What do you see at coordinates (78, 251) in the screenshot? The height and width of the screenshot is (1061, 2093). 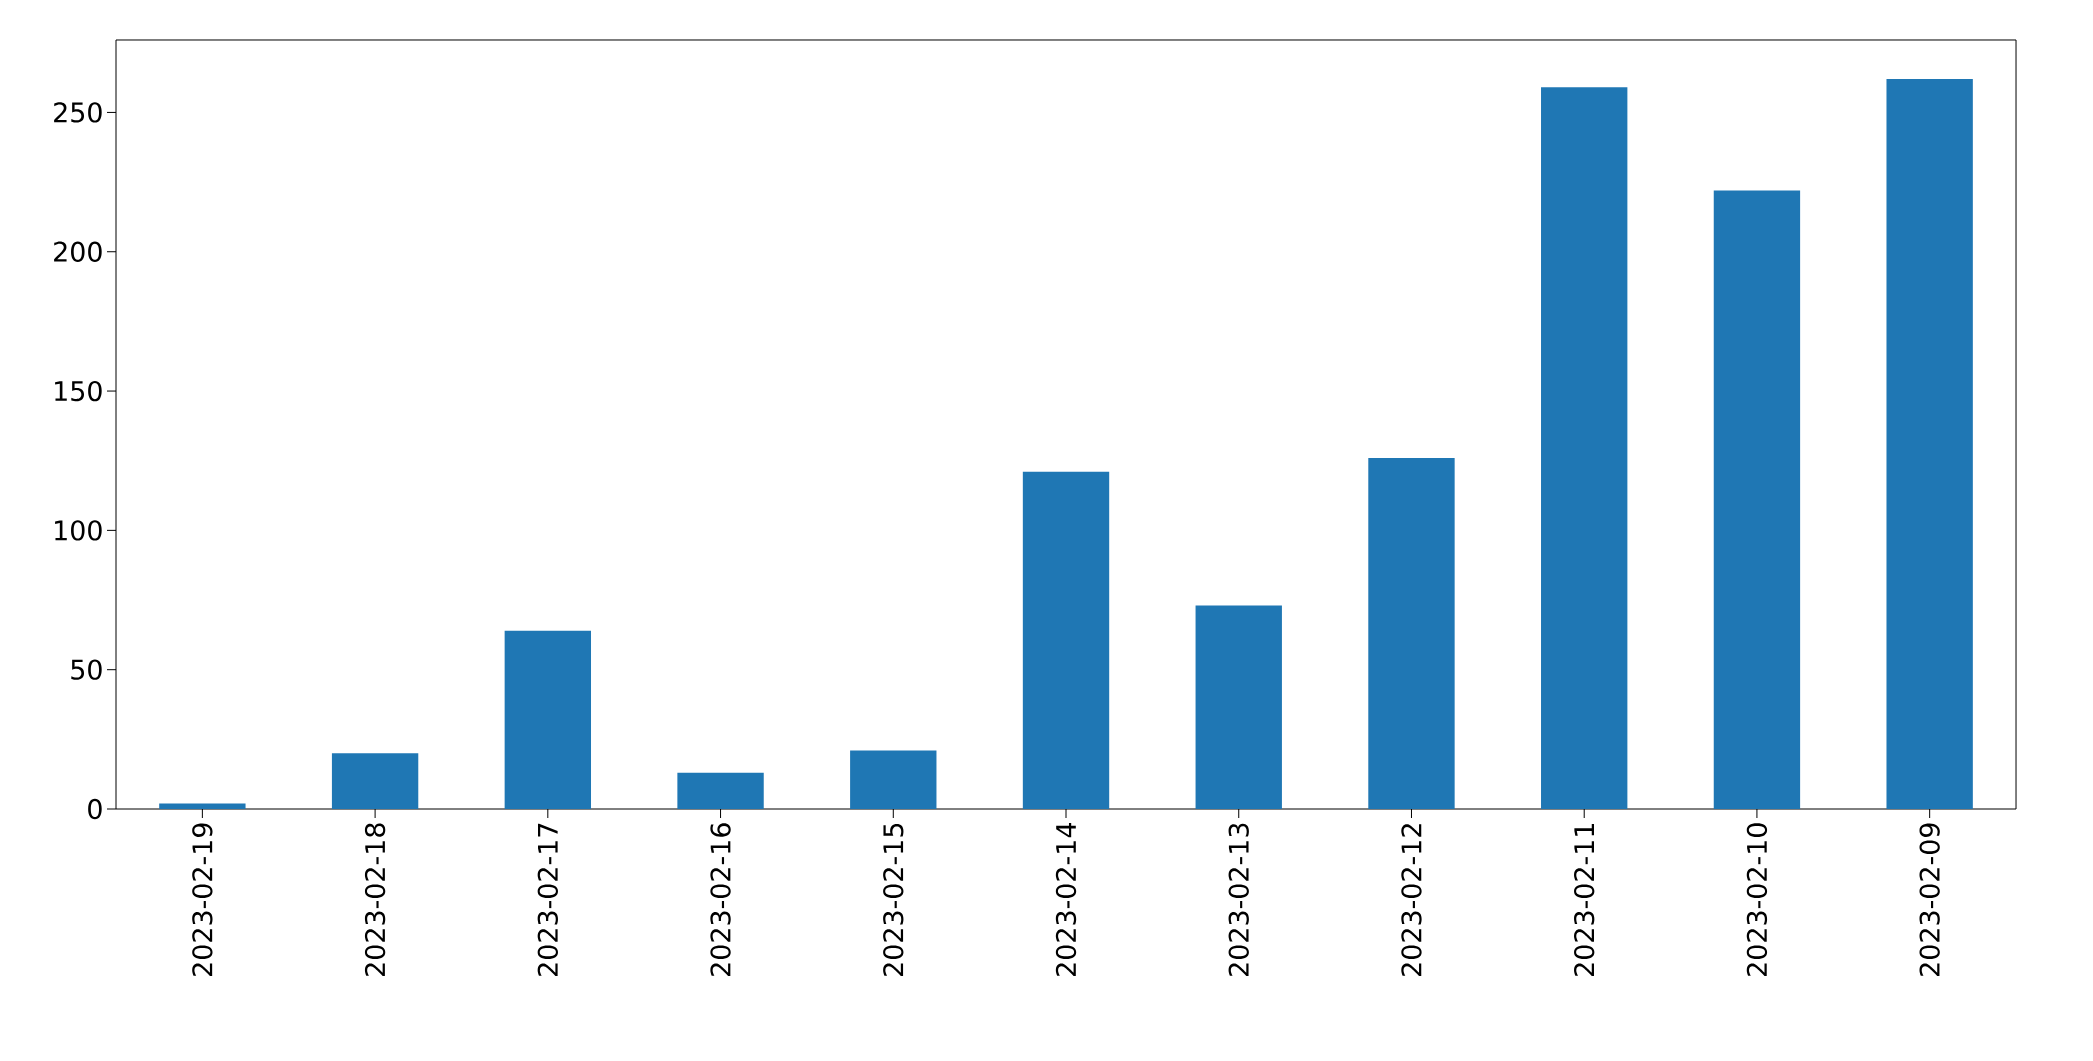 I see `y-tick-label: 200` at bounding box center [78, 251].